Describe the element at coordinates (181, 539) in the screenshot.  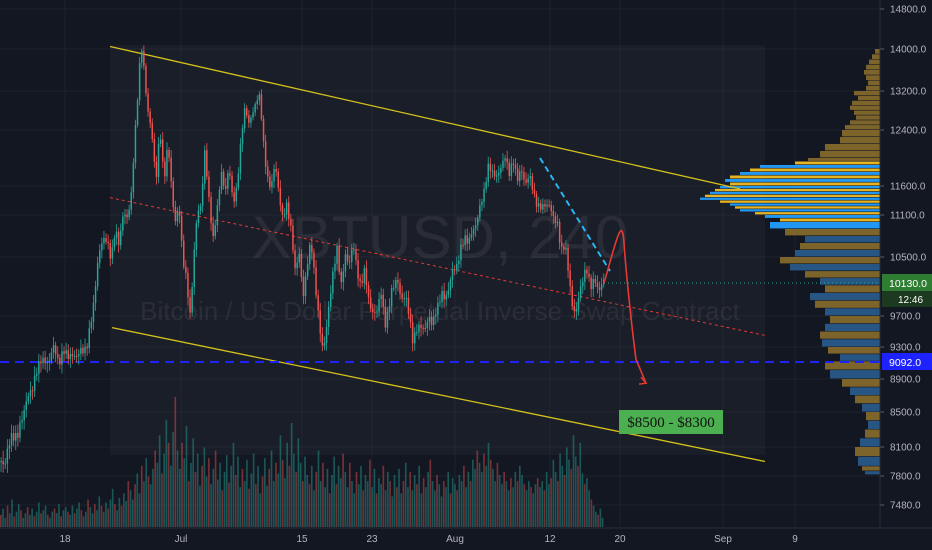
I see `x-tick-label: Jul` at that location.